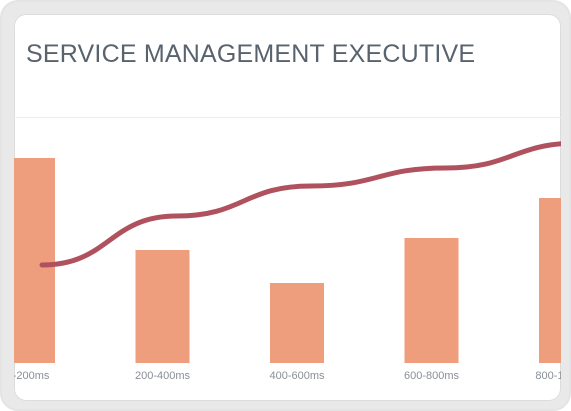 This screenshot has height=411, width=571. What do you see at coordinates (251, 54) in the screenshot?
I see `card-title: SERVICE MANAGEMENT EXECUTIVE` at bounding box center [251, 54].